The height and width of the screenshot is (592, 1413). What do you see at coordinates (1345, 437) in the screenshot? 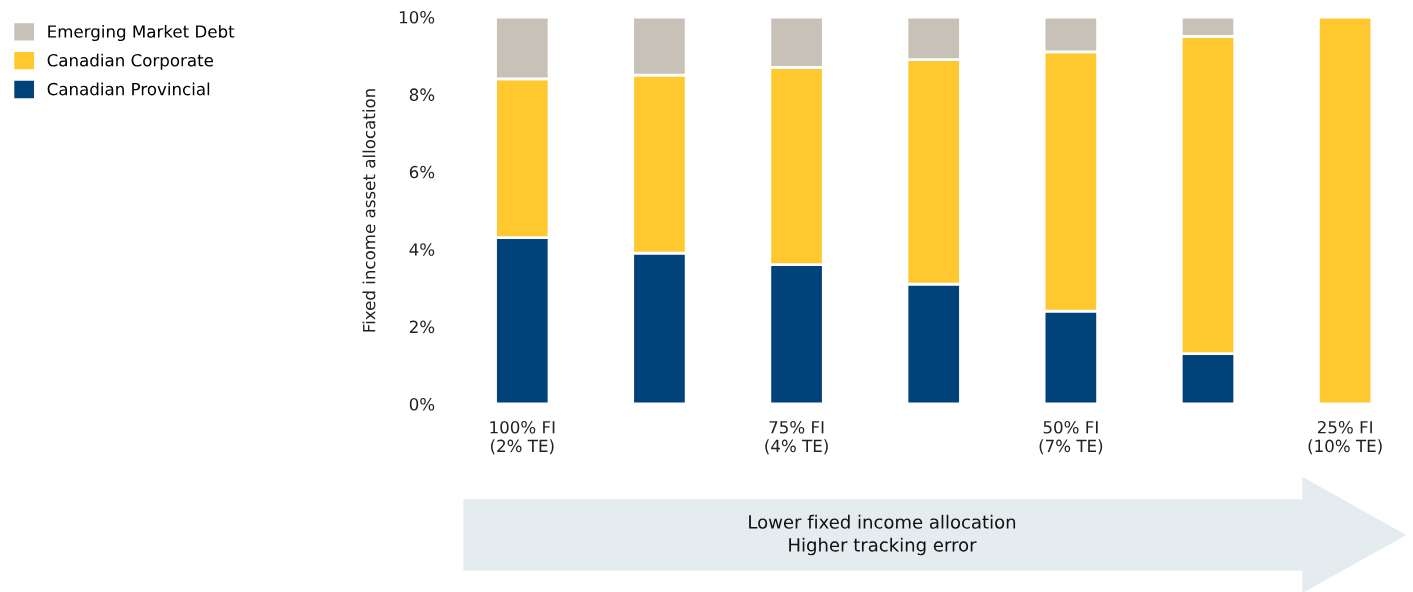
I see `x-tick-label: 25% FI (10% TE)` at bounding box center [1345, 437].